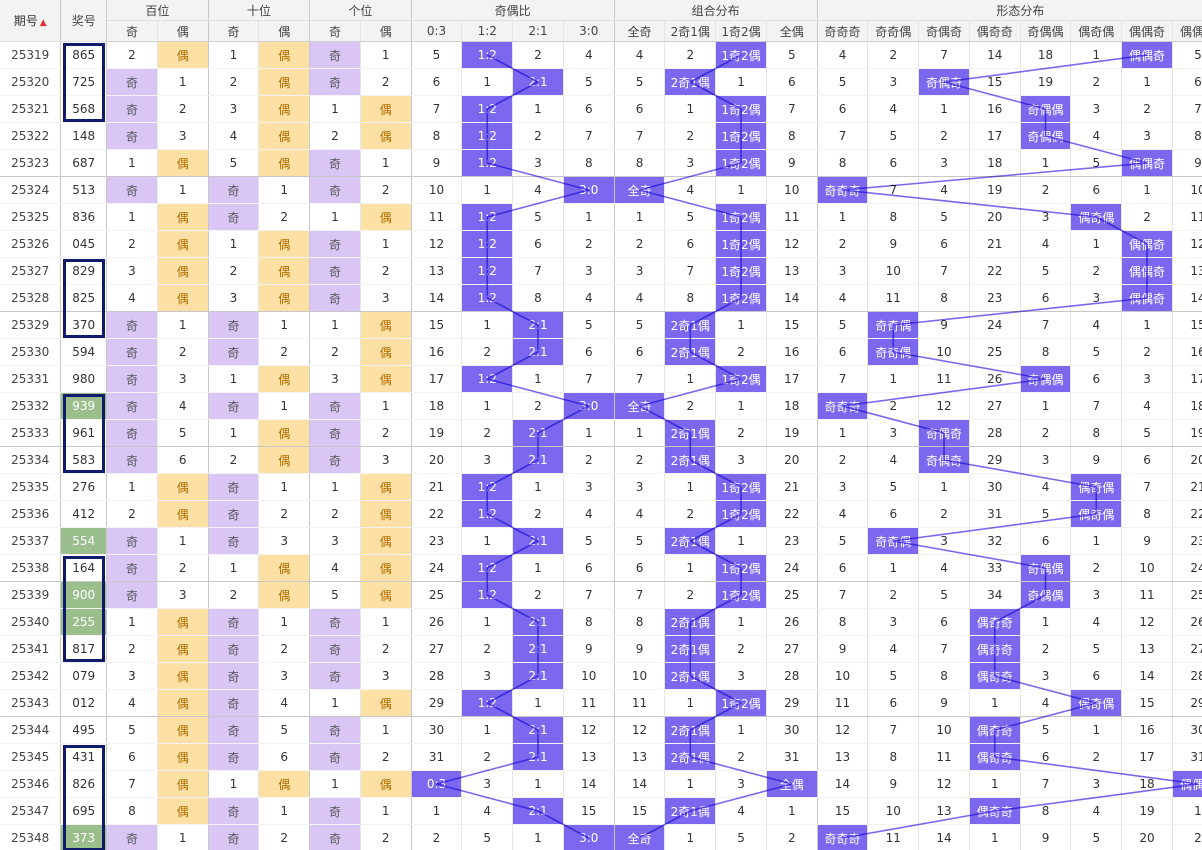  I want to click on stat-cell: 14, so click(944, 837).